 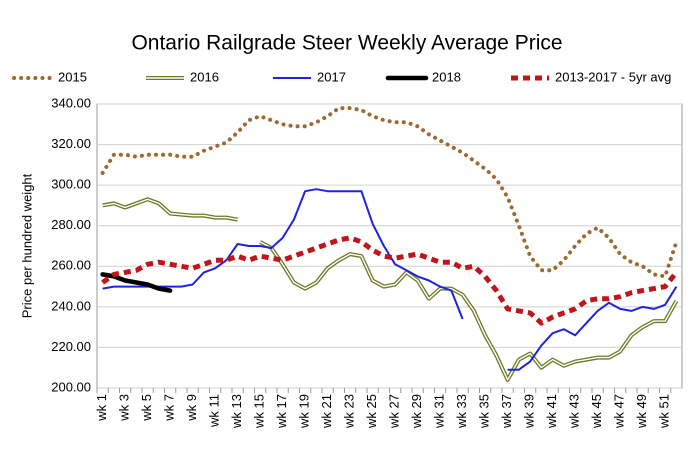 What do you see at coordinates (71, 102) in the screenshot?
I see `y-tick-label: 340.00` at bounding box center [71, 102].